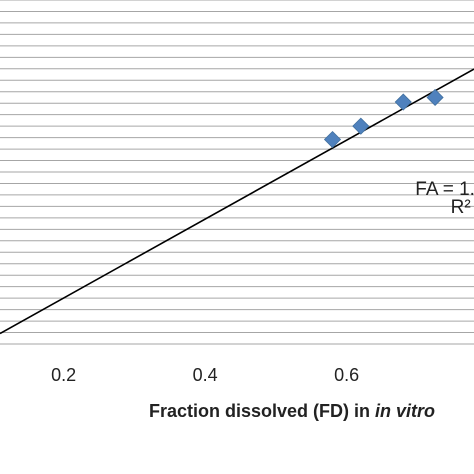 This screenshot has height=474, width=474. Describe the element at coordinates (405, 411) in the screenshot. I see `x-axis-label-italic: in vitro` at that location.